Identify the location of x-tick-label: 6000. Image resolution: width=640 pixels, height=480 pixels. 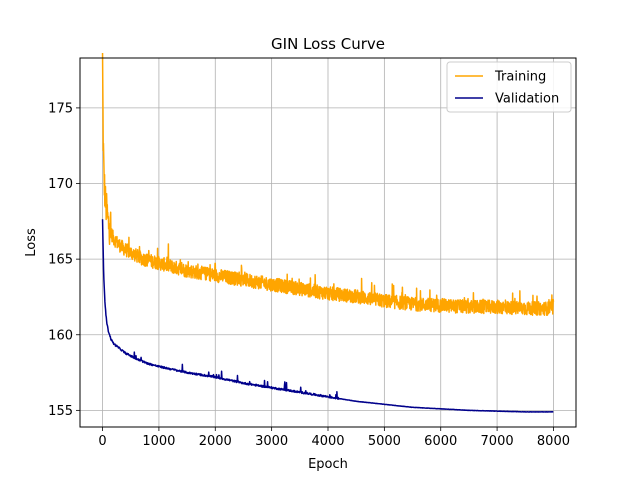
(440, 441).